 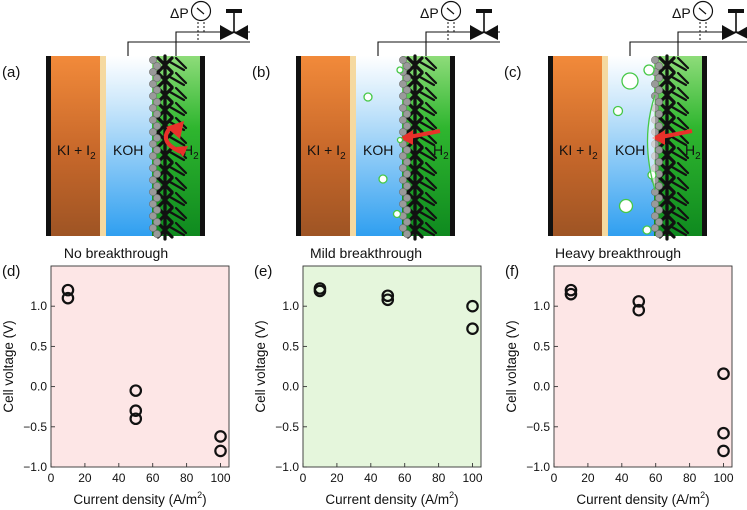 I want to click on x-tick-label: 20, so click(x=588, y=478).